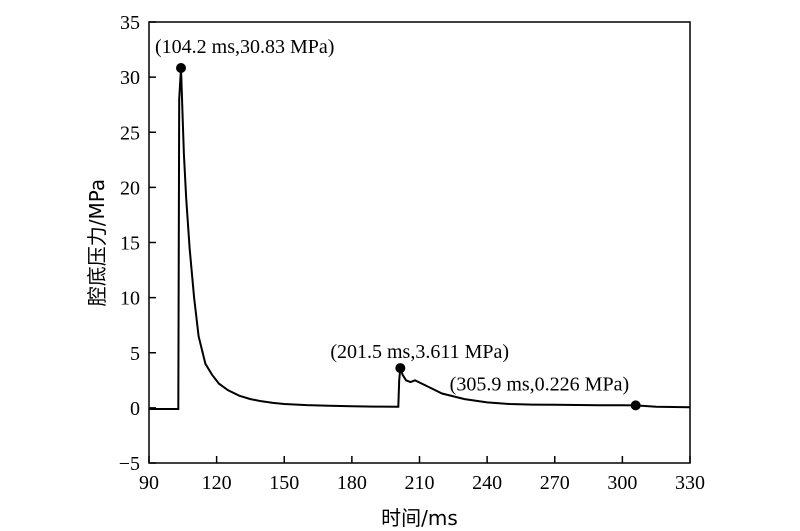 The image size is (800, 531). Describe the element at coordinates (284, 483) in the screenshot. I see `x-tick-label: 150` at that location.